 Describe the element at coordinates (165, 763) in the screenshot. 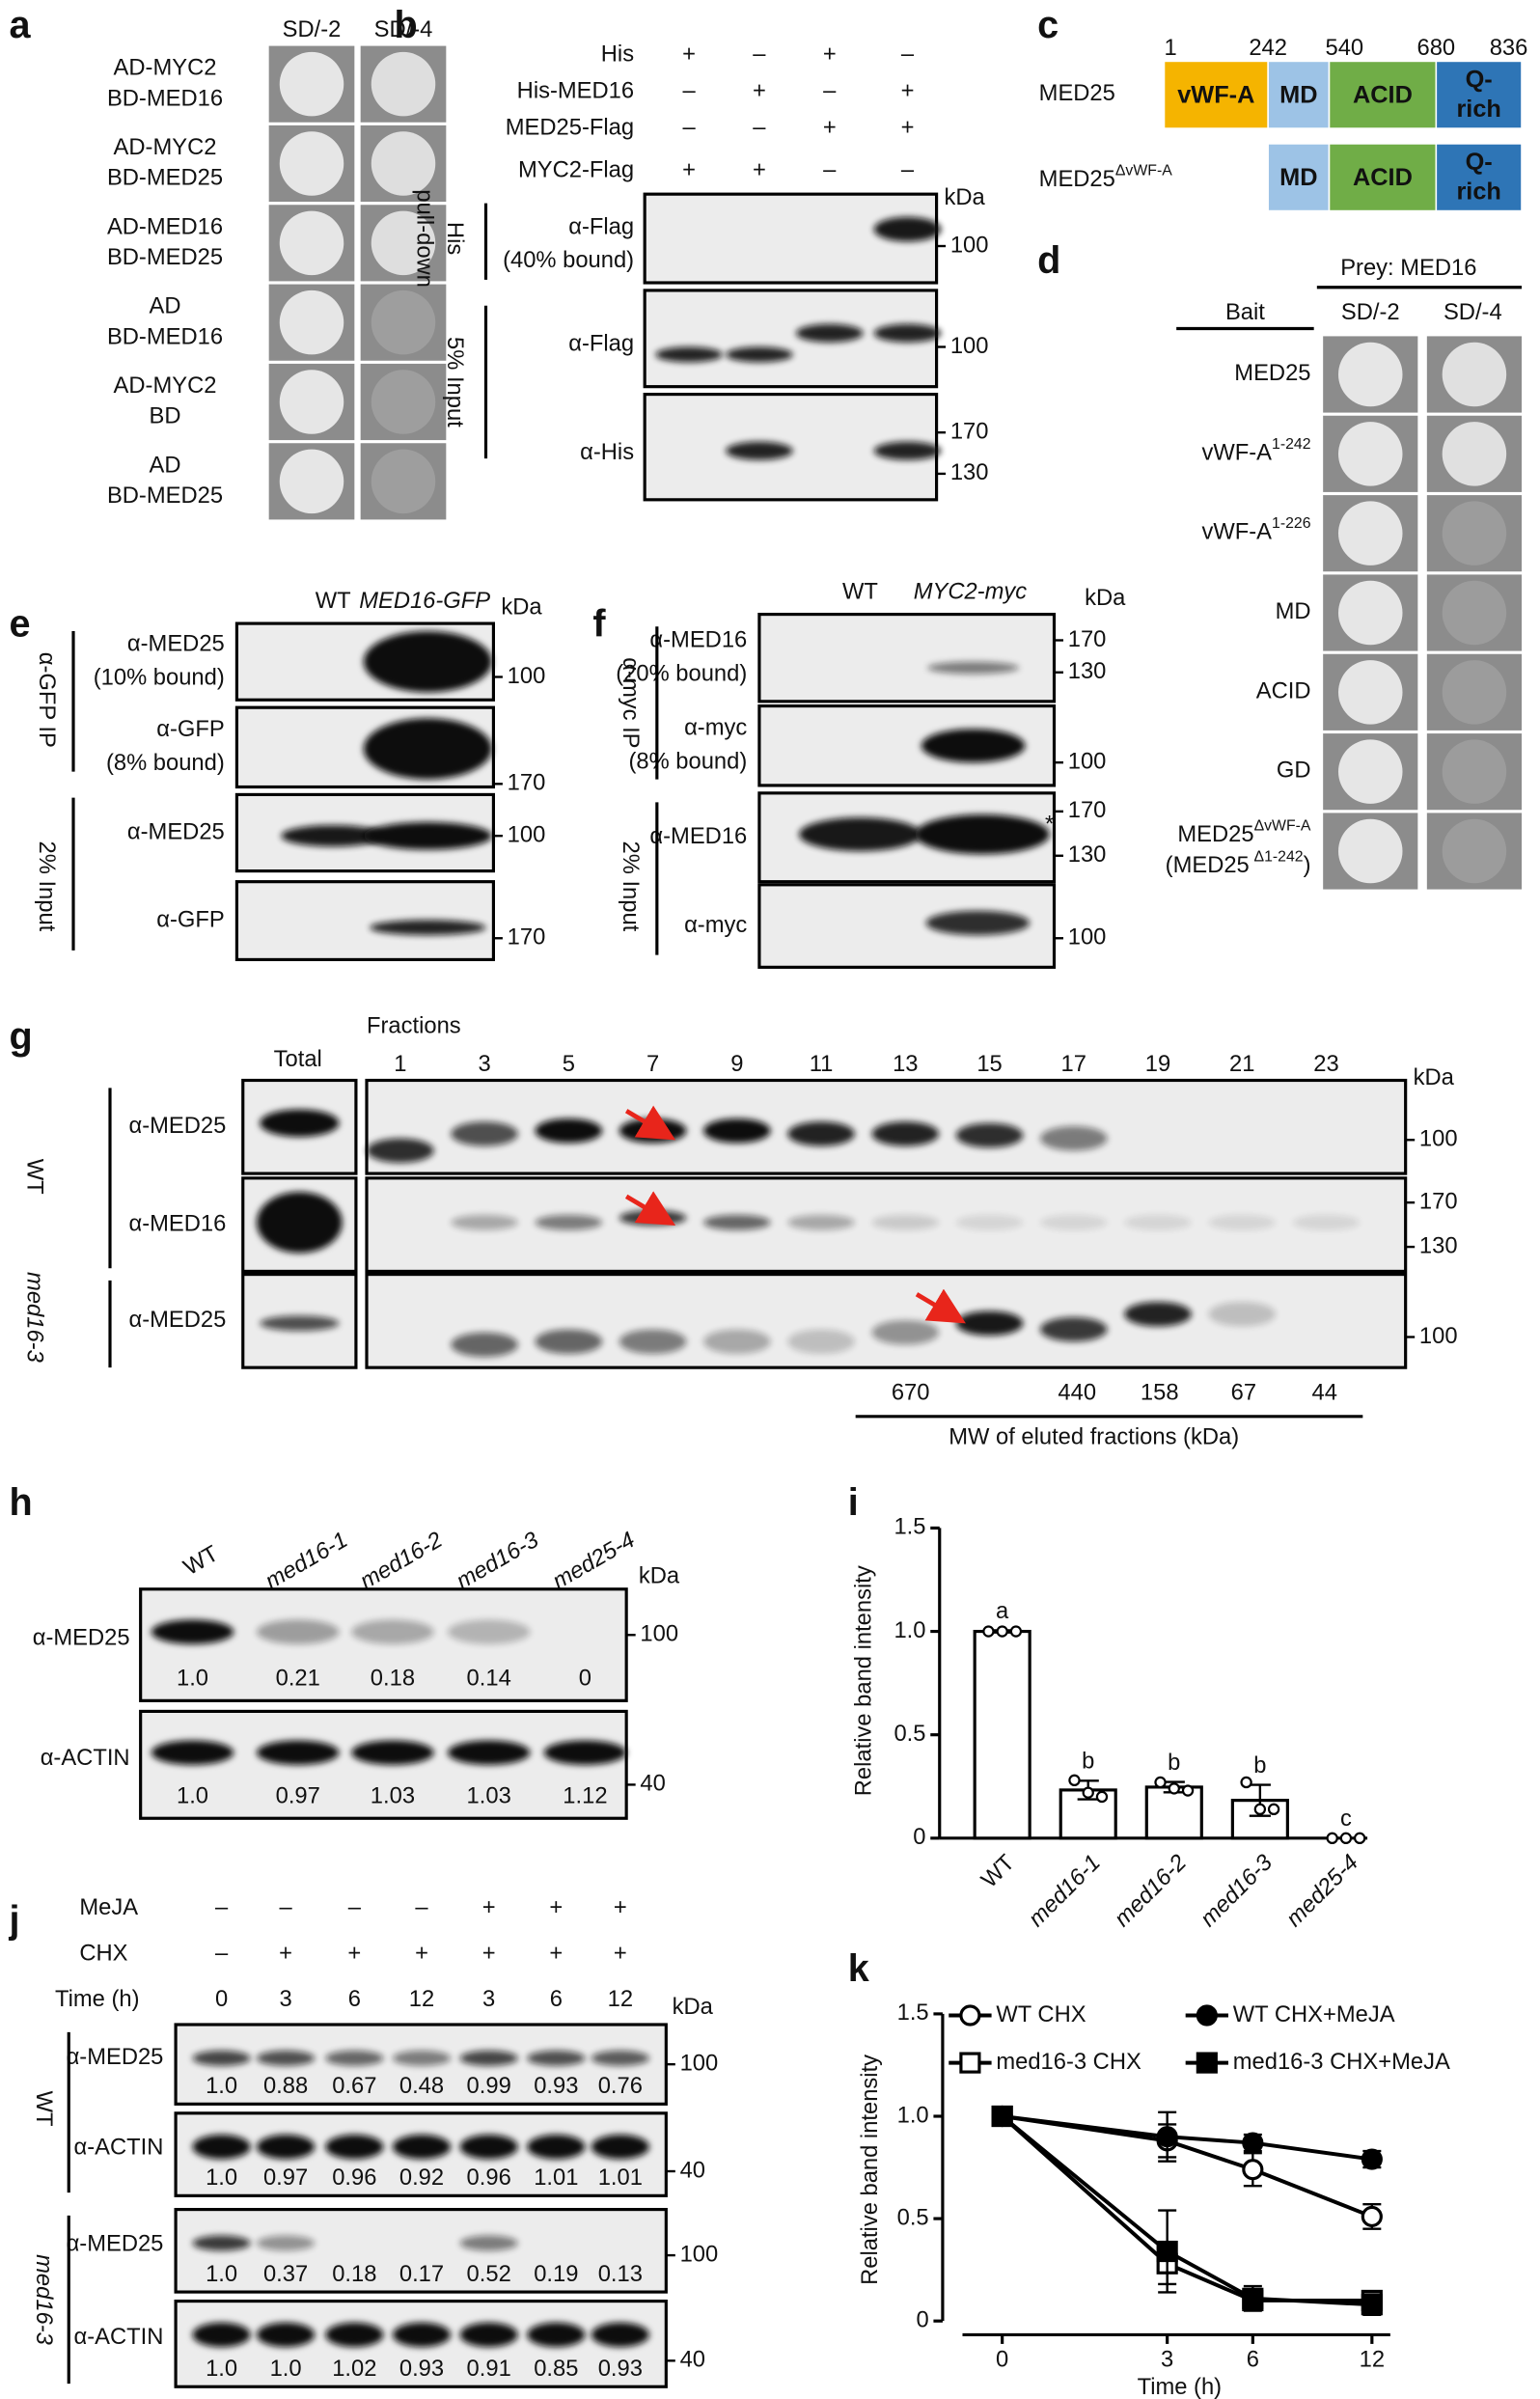

I see `blot-label: (8% bound)` at that location.